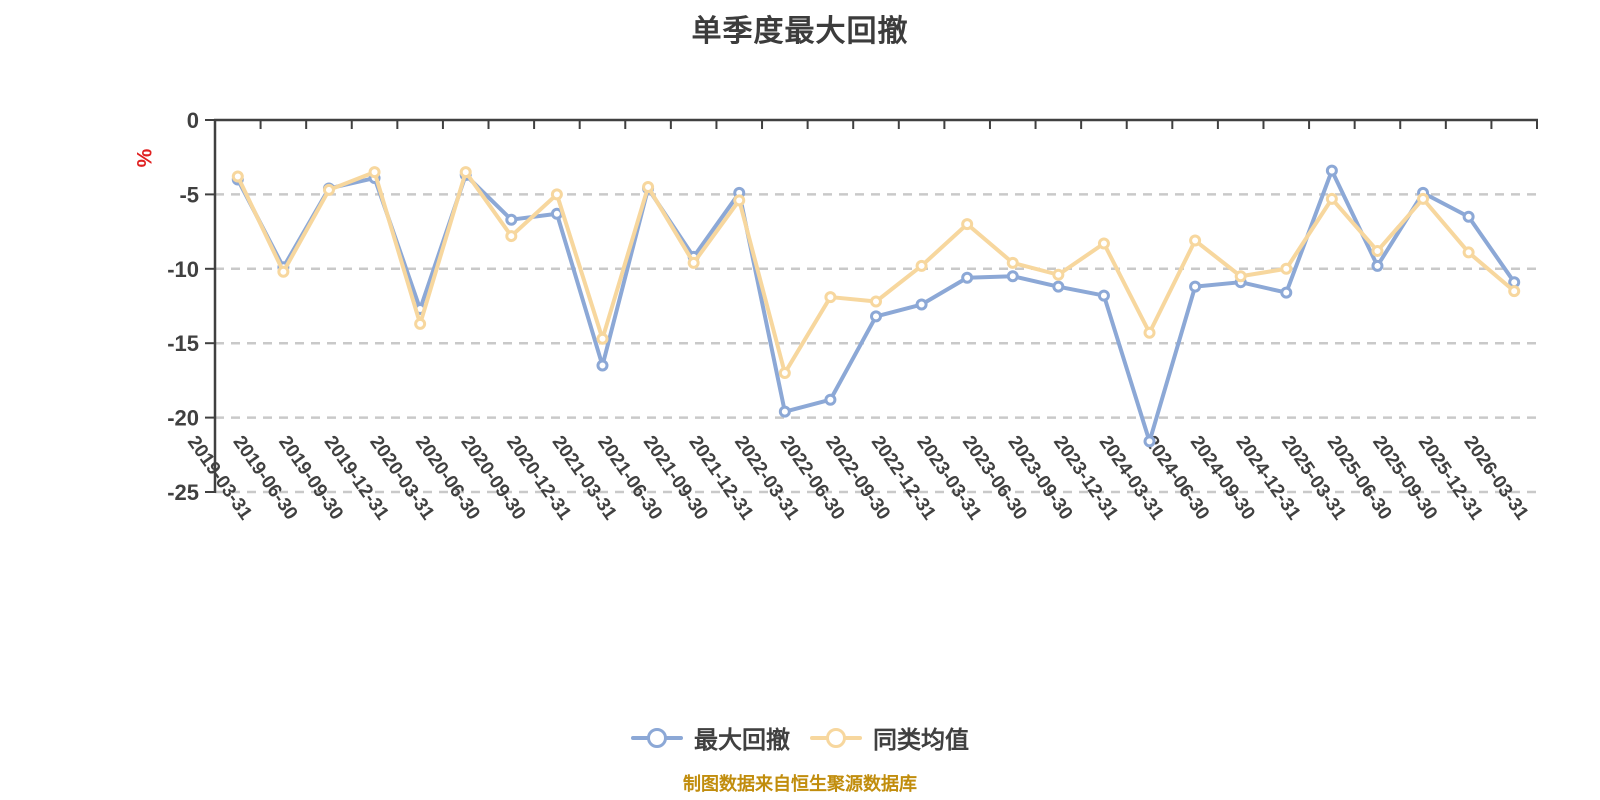 Image resolution: width=1600 pixels, height=800 pixels. I want to click on legend: 最大回撤 同类均值, so click(800, 737).